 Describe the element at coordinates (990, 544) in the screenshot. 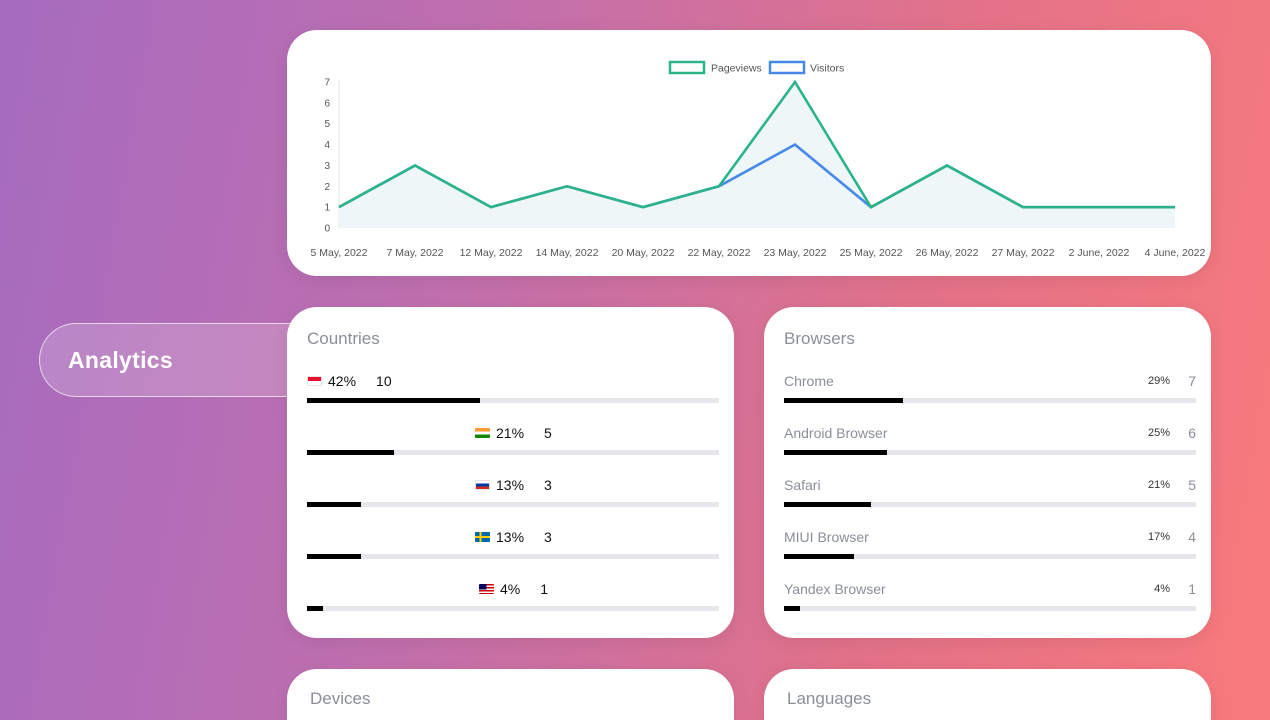

I see `browser-row: MIUI Browser 17% 4` at that location.